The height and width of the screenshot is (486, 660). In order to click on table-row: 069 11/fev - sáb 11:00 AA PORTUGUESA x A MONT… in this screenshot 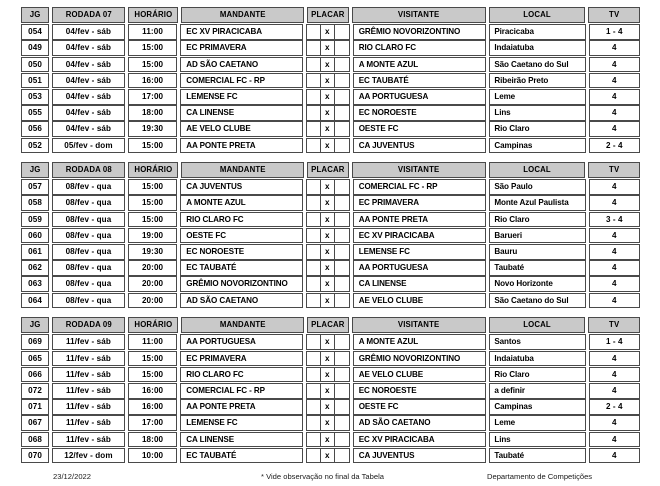, I will do `click(330, 342)`.